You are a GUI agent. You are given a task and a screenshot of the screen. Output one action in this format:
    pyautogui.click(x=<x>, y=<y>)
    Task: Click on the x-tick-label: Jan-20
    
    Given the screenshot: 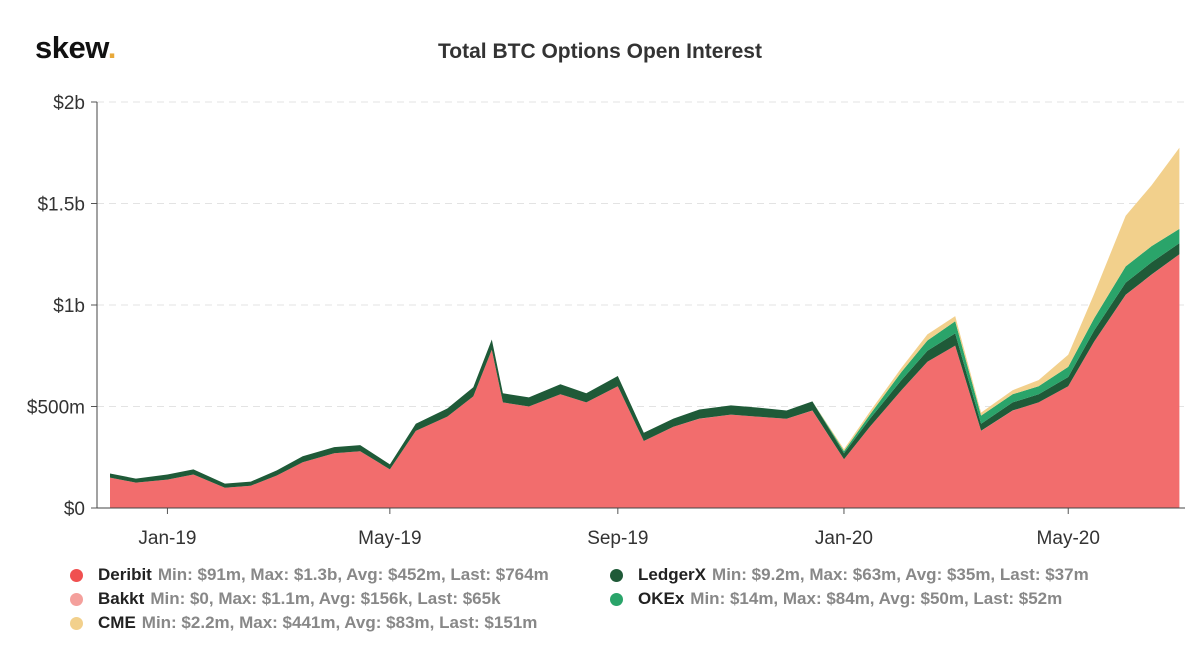 What is the action you would take?
    pyautogui.click(x=844, y=538)
    